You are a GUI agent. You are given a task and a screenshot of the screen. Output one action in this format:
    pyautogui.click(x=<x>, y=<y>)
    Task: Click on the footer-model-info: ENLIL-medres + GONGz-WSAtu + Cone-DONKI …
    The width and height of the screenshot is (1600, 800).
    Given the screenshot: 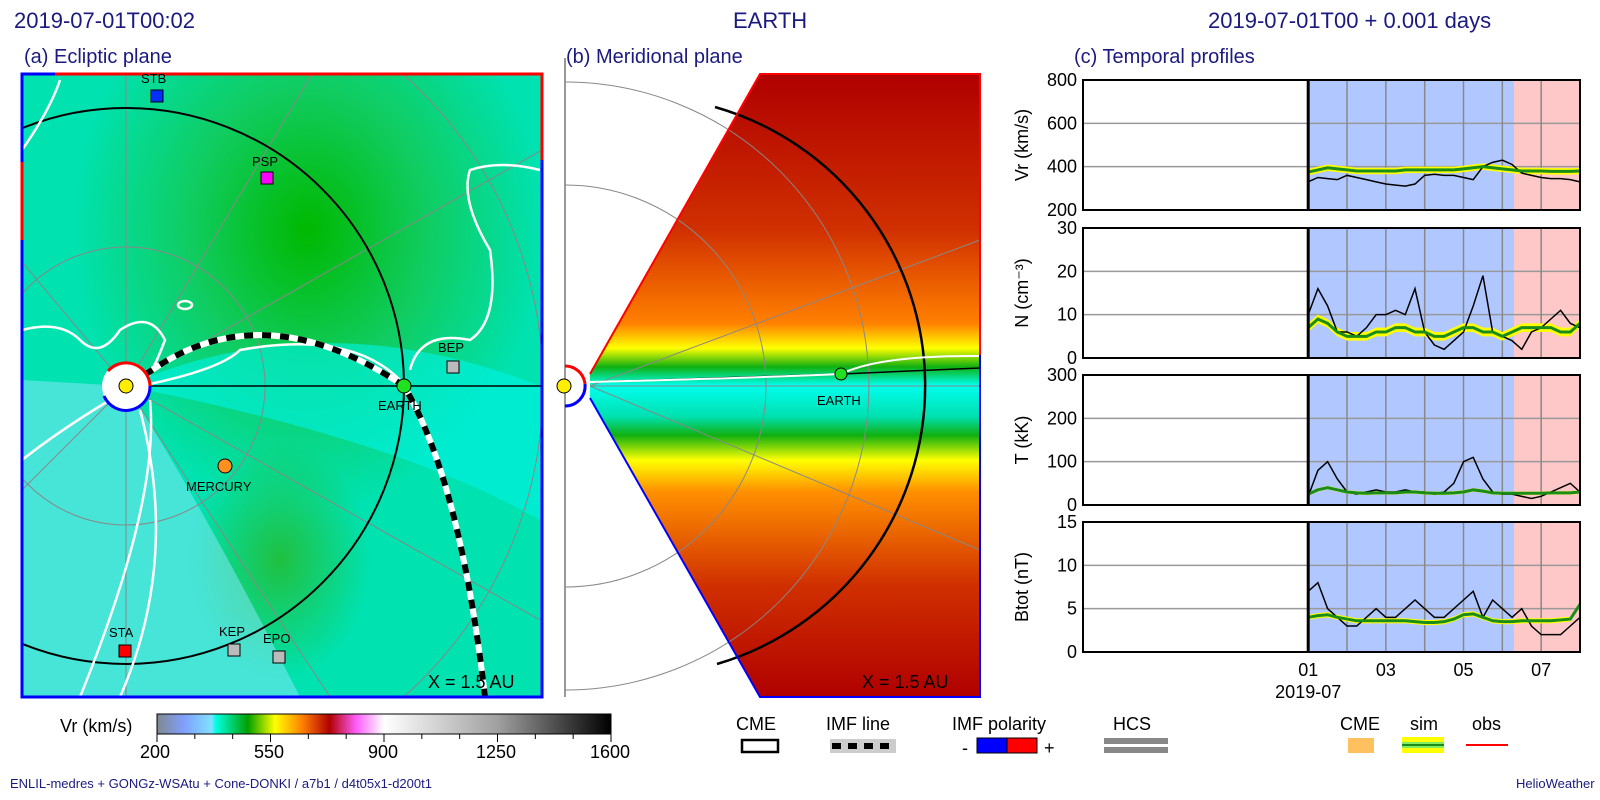 What is the action you would take?
    pyautogui.click(x=221, y=783)
    